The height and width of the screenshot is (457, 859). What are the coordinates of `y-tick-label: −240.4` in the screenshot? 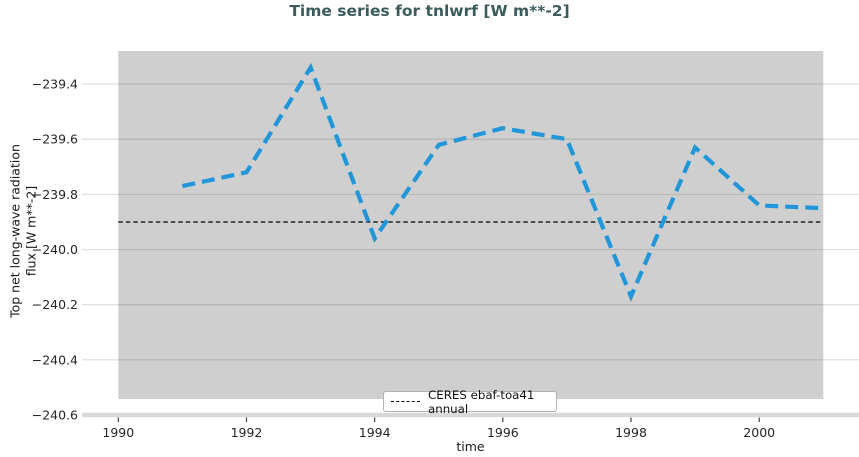 It's located at (55, 359).